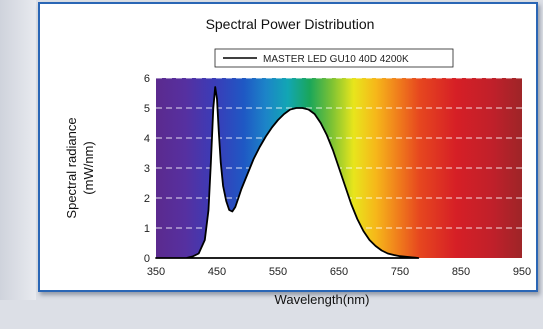  I want to click on x-tick-label-750: 750, so click(400, 272).